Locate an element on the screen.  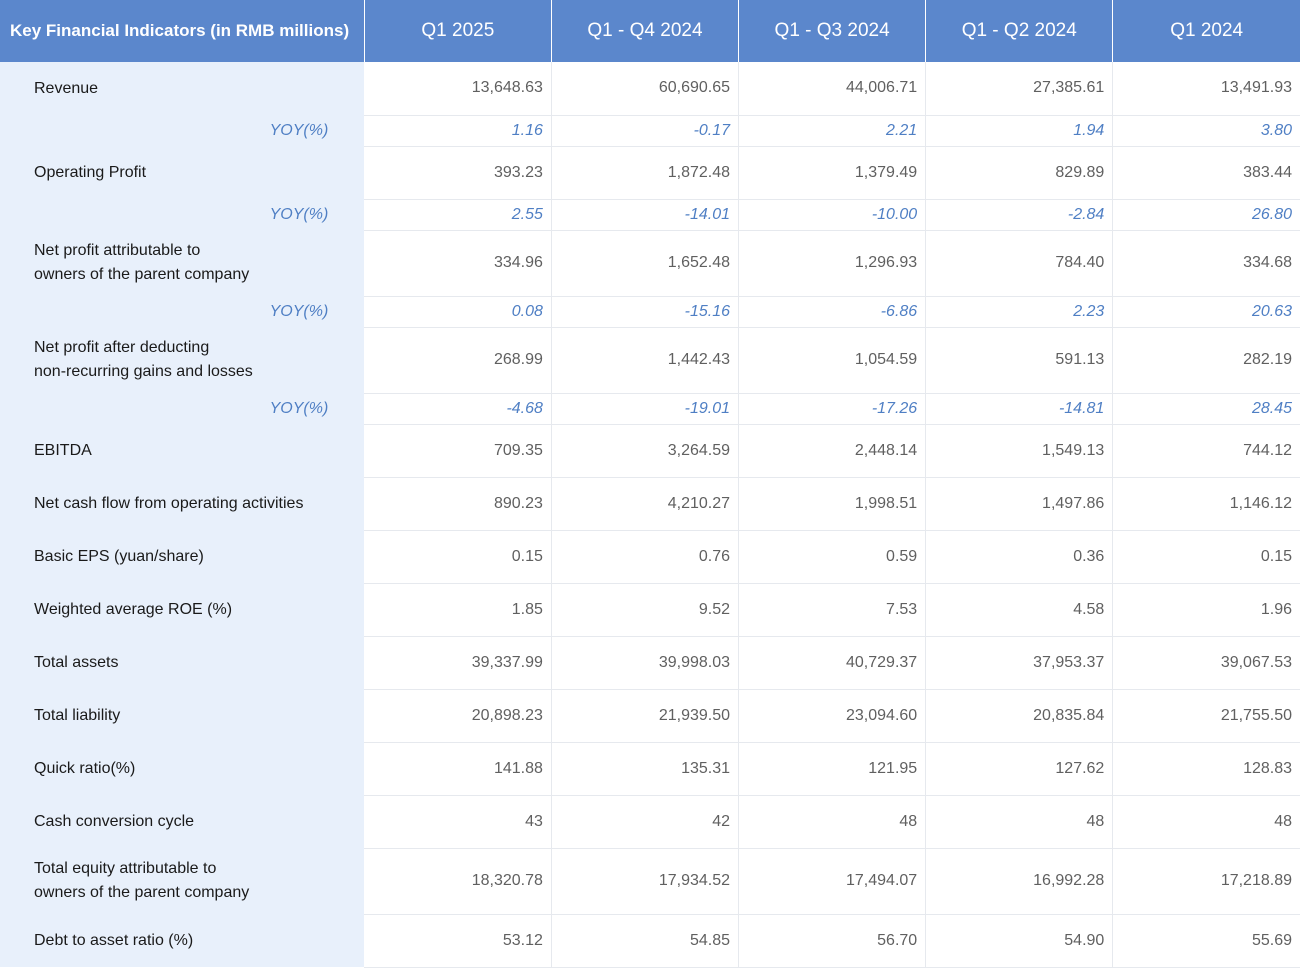
indicator-label-text: Net profit after deducting is located at coordinates (122, 347).